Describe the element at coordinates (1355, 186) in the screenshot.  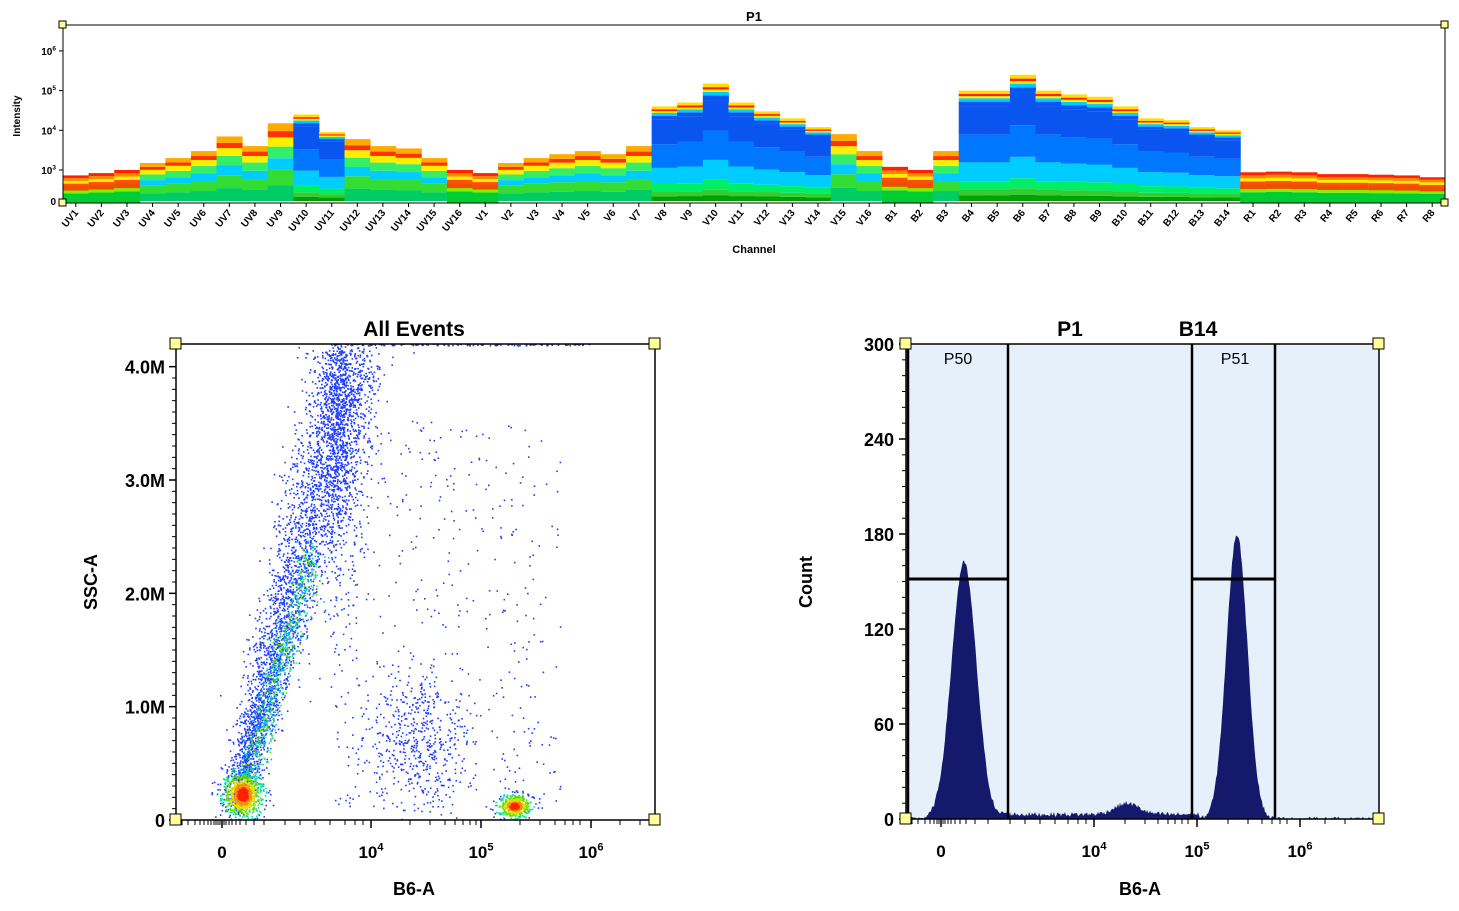
I see `spectrum-bar-hot` at that location.